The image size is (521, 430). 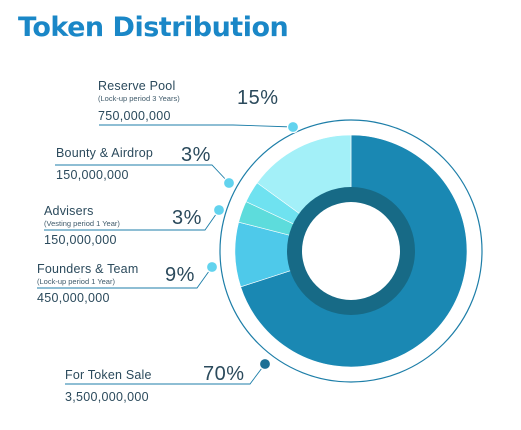 I want to click on slice-percent-token-sale: 70%, so click(x=224, y=374).